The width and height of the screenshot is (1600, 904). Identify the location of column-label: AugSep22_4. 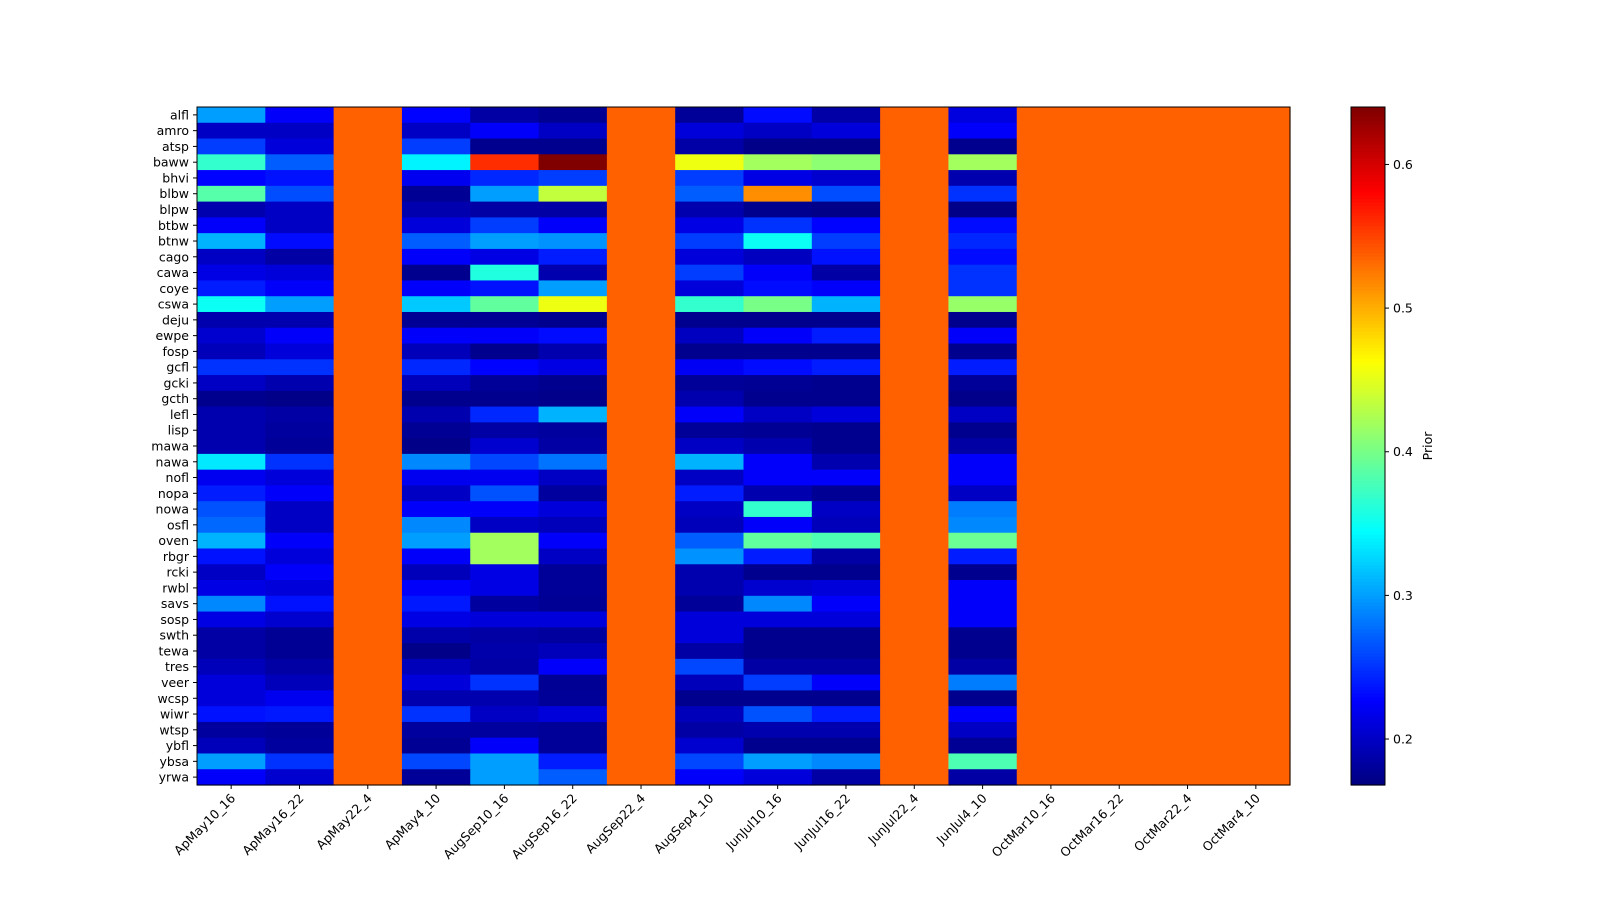
(615, 823).